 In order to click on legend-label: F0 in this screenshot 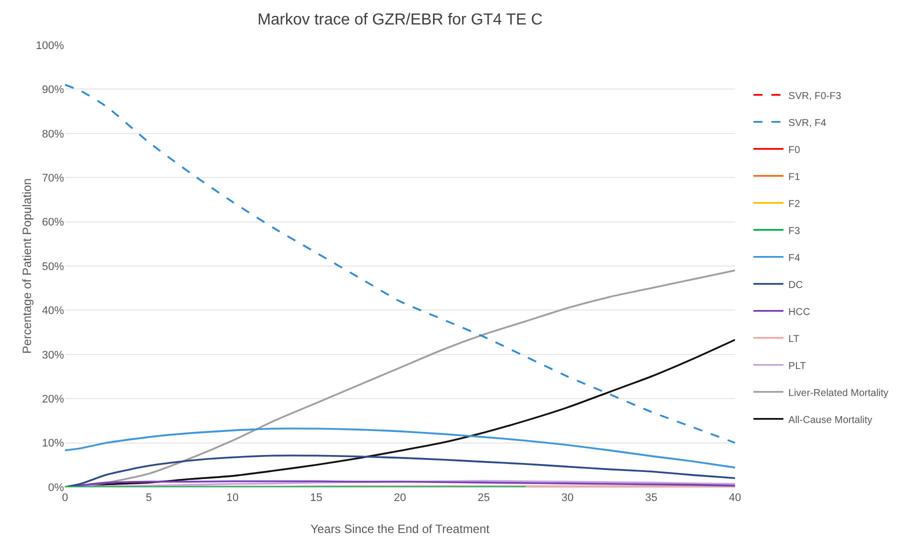, I will do `click(794, 150)`.